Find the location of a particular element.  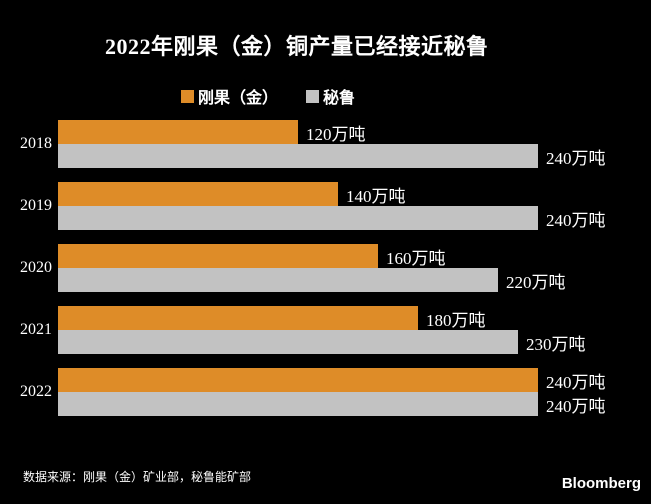

legend-swatch-peru-icon is located at coordinates (313, 96).